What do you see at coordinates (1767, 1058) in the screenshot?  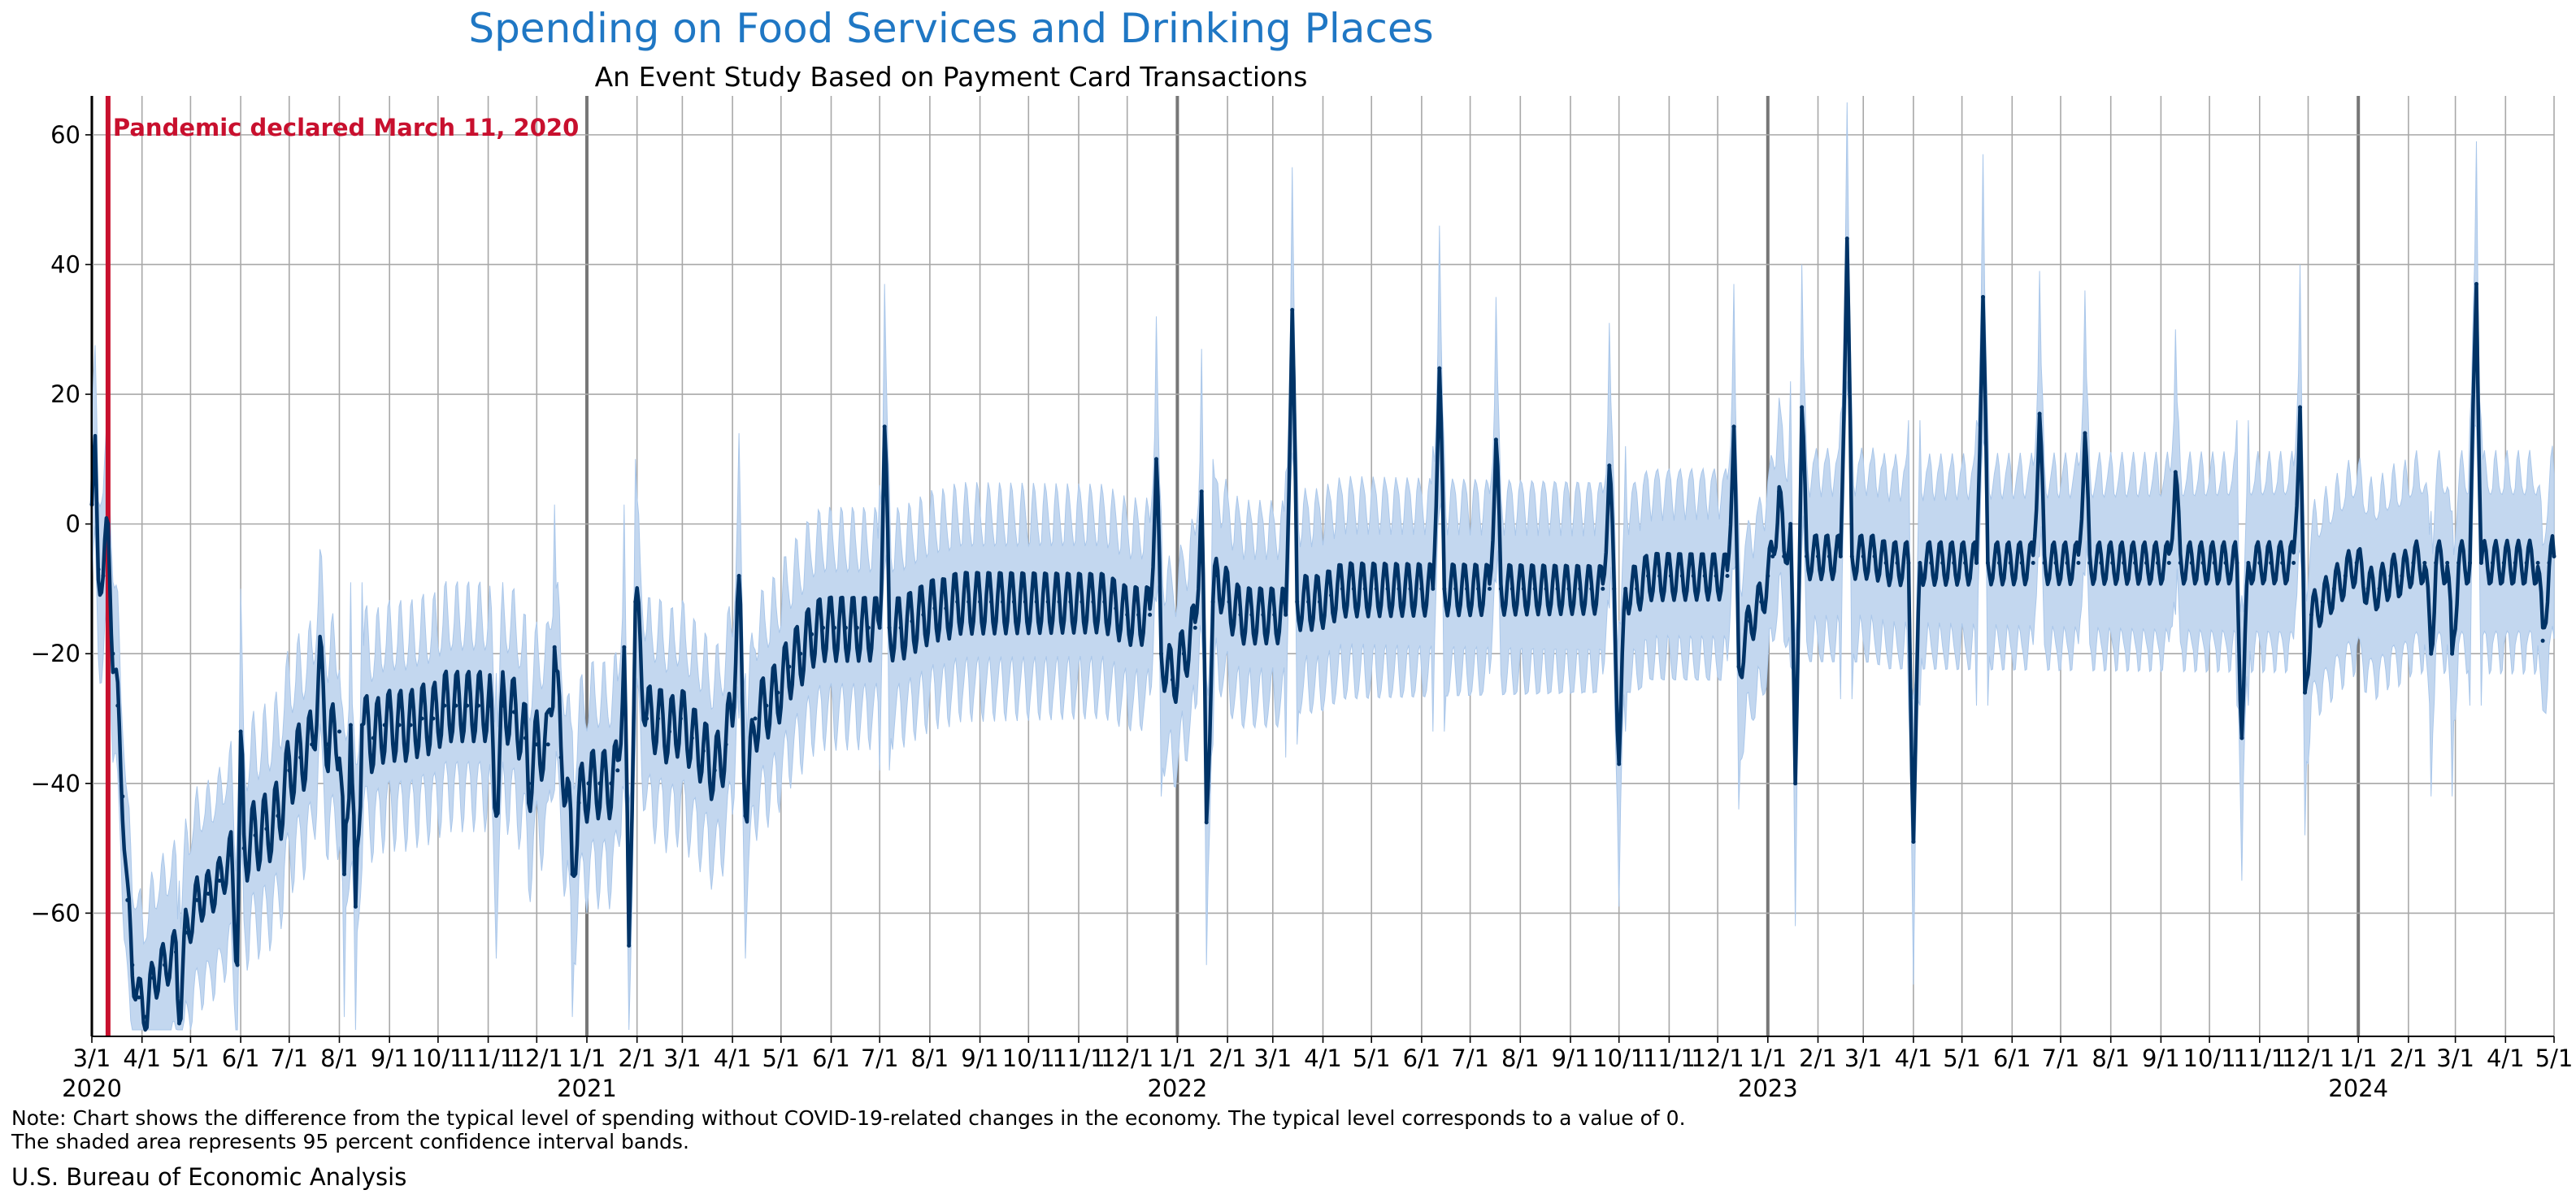 I see `x-tick-label: 1/1` at bounding box center [1767, 1058].